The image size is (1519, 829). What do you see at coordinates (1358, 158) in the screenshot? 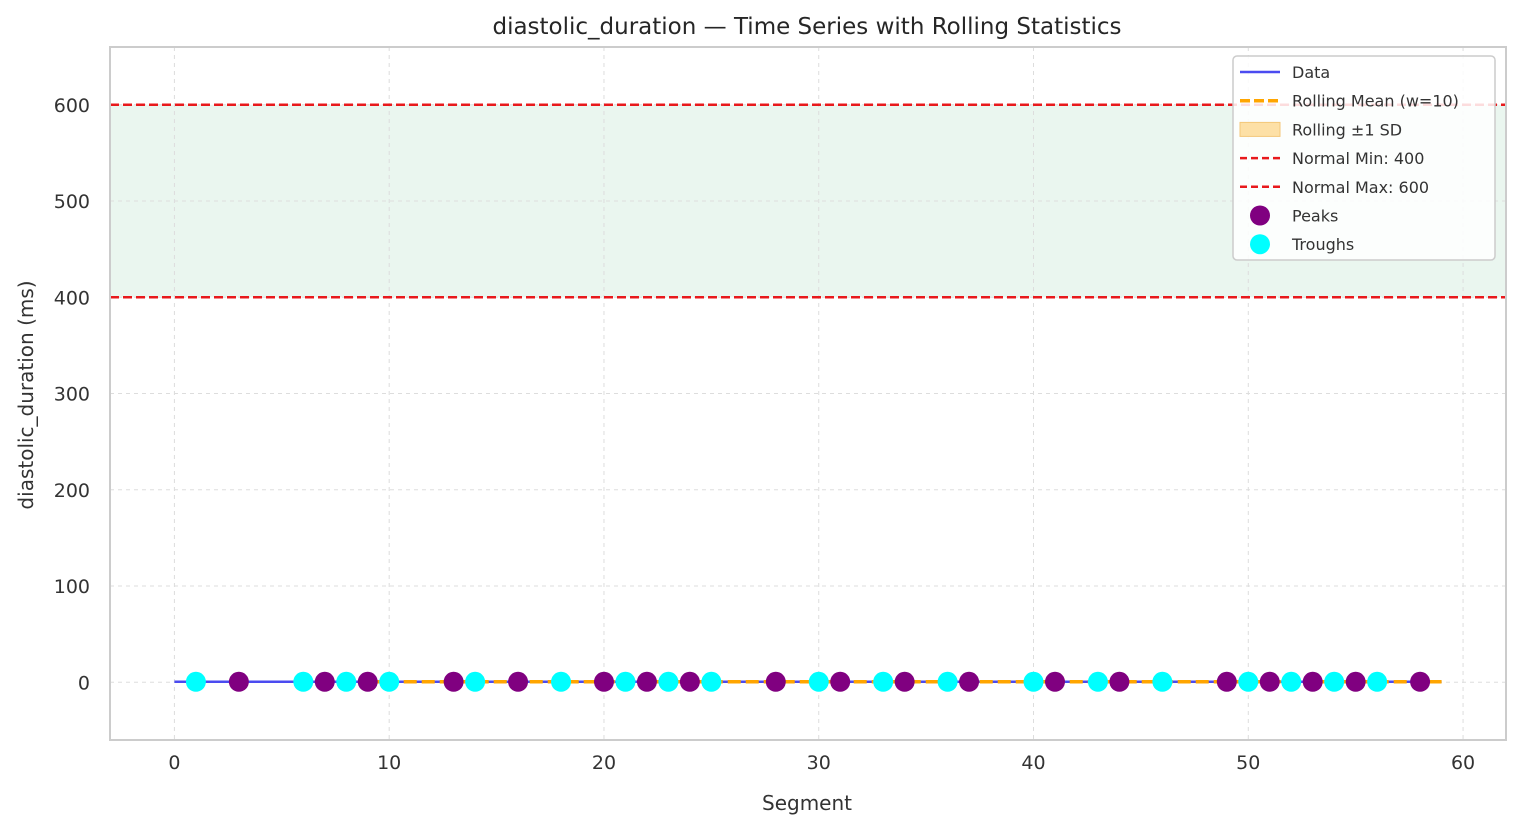
I see `legend-normal-min-label: Normal Min: 400` at bounding box center [1358, 158].